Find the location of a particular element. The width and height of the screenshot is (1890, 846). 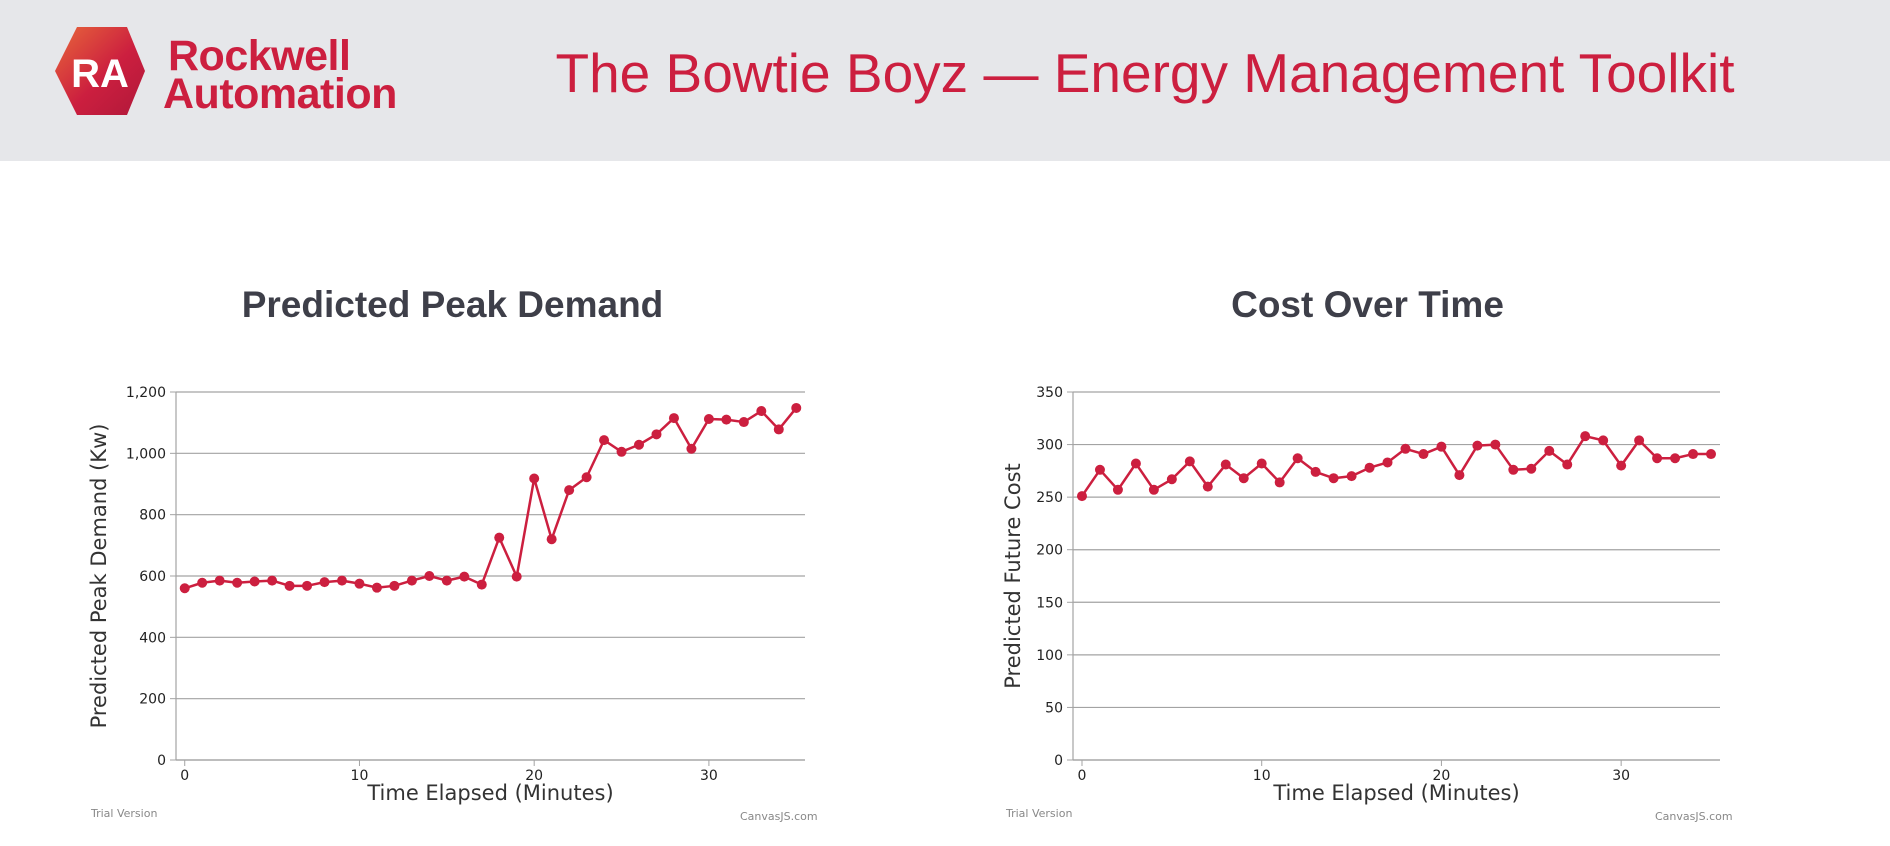

y-tick-label: 1,000 is located at coordinates (146, 454).